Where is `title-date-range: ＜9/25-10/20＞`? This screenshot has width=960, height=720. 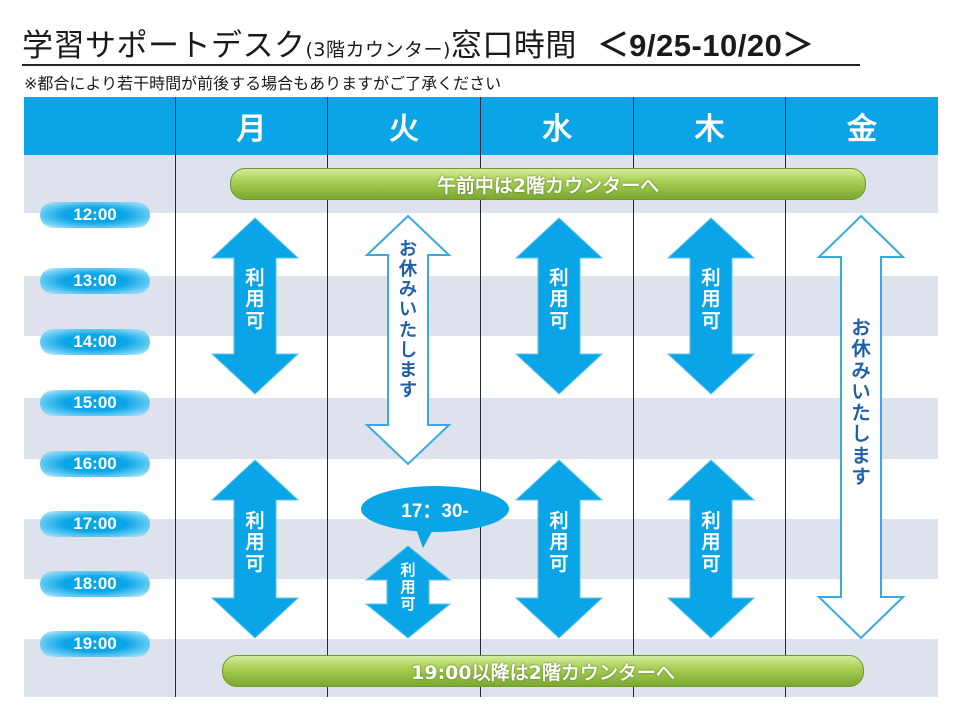 title-date-range: ＜9/25-10/20＞ is located at coordinates (705, 45).